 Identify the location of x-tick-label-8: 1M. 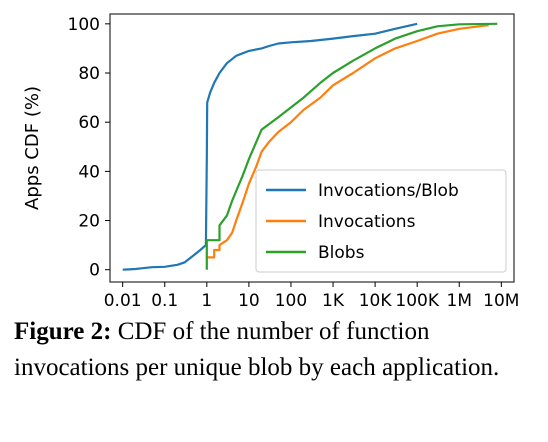
(459, 301).